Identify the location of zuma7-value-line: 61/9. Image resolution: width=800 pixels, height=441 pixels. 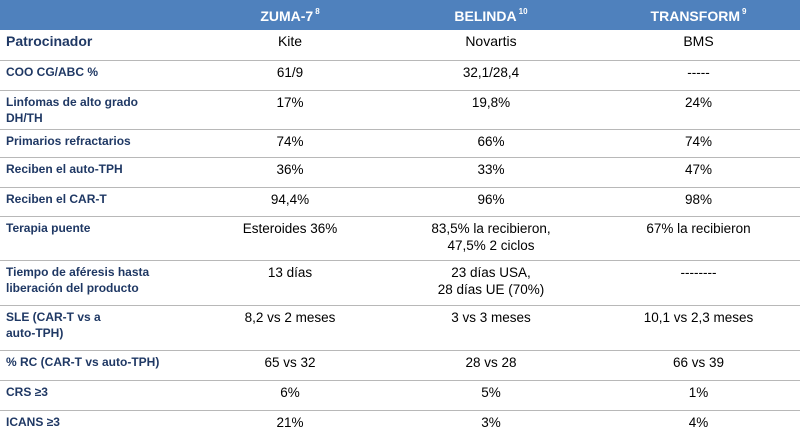
(290, 72).